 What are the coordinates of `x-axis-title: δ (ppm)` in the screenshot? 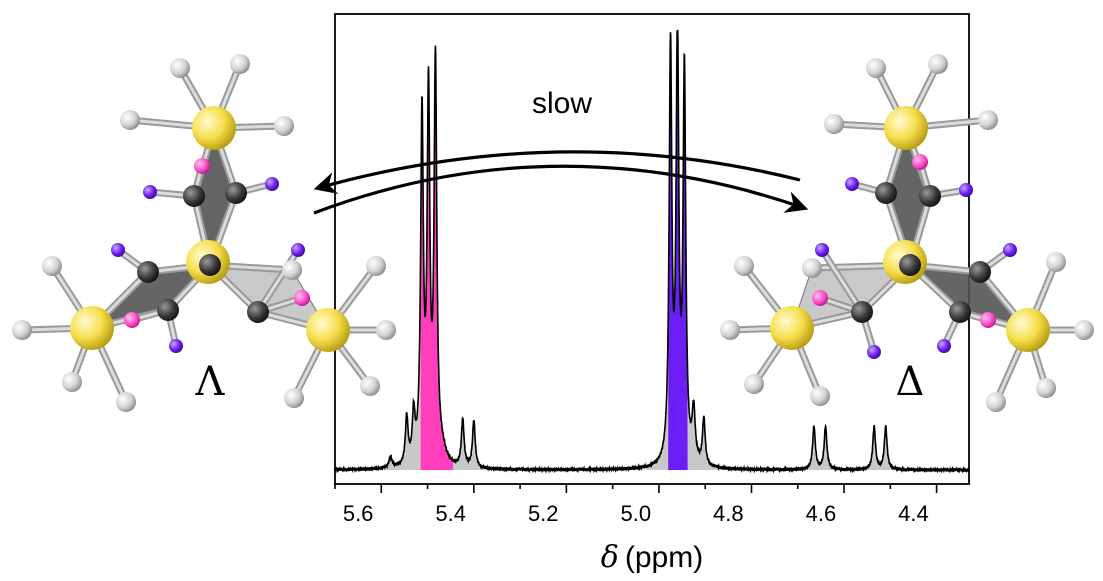 It's located at (652, 557).